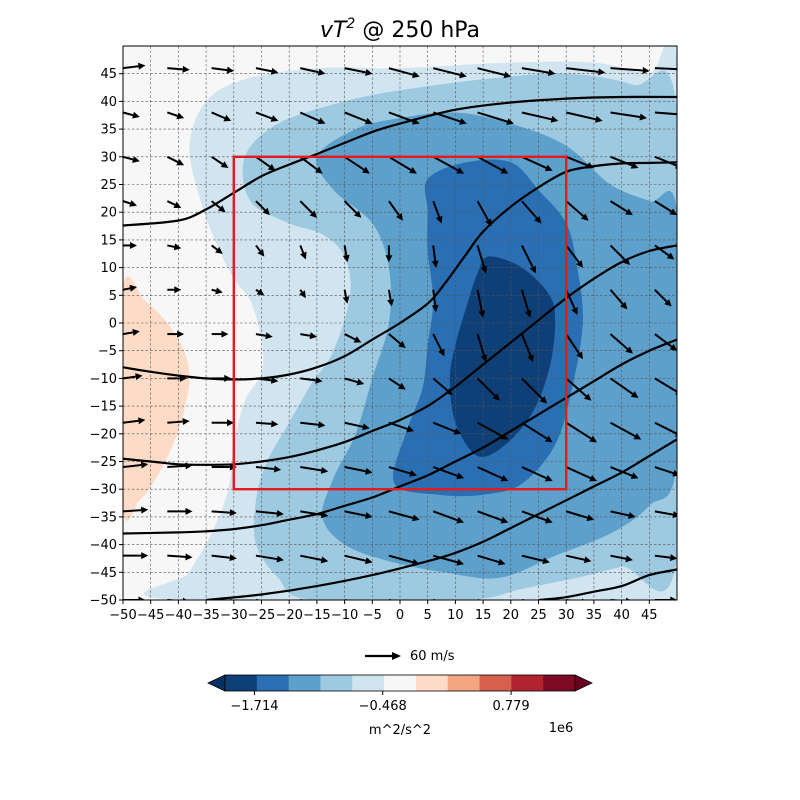 This screenshot has height=800, width=800. I want to click on chart-title: vT2 @ 250 hPa, so click(400, 29).